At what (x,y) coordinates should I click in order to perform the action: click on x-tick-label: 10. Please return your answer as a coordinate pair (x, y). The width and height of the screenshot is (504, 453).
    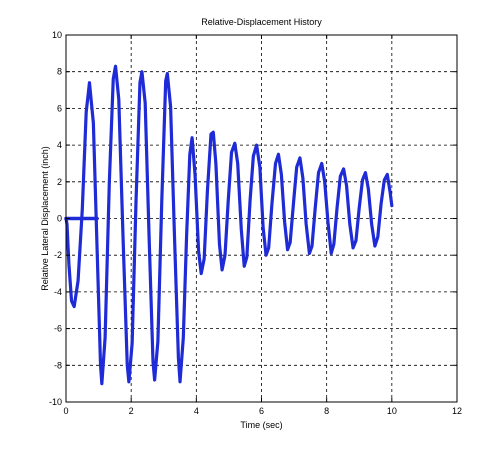
    Looking at the image, I should click on (392, 411).